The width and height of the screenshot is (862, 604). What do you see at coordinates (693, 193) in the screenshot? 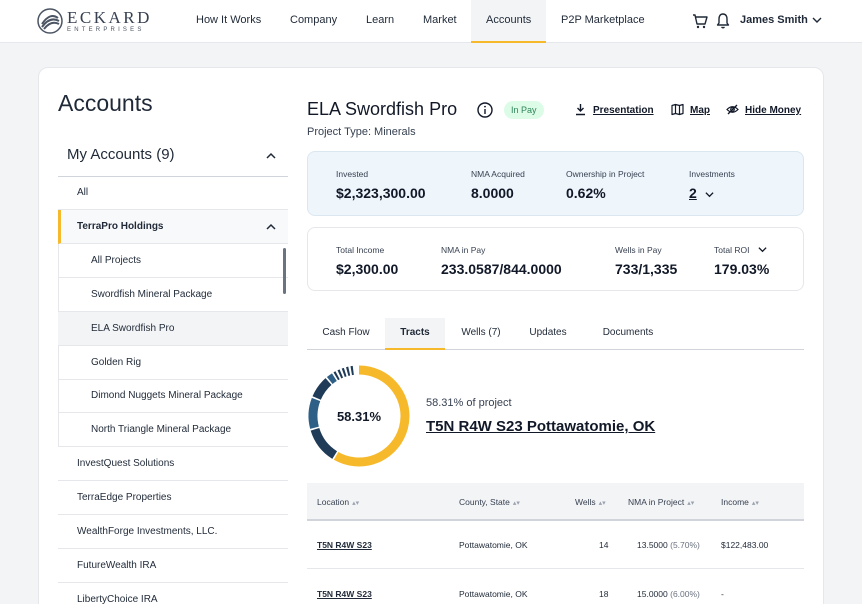
I see `investments-value: 2` at bounding box center [693, 193].